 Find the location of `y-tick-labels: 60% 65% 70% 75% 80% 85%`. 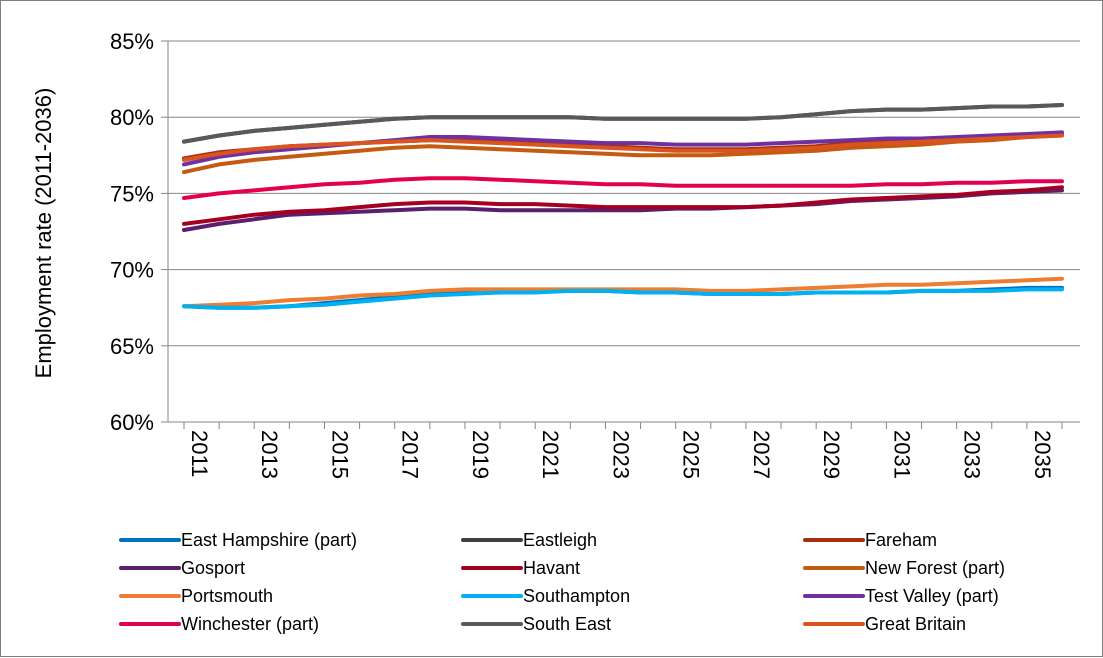

y-tick-labels: 60% 65% 70% 75% 80% 85% is located at coordinates (132, 232).